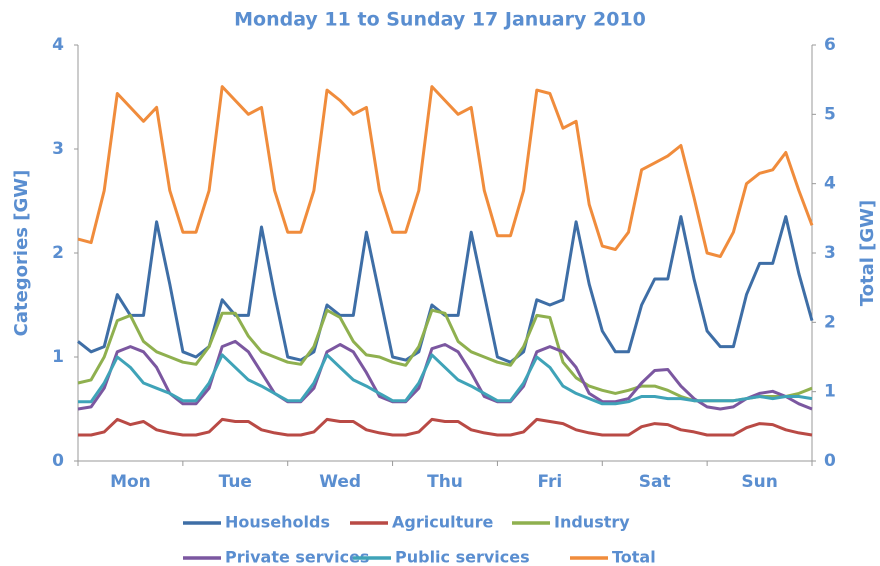  Describe the element at coordinates (297, 557) in the screenshot. I see `legend-label: Private services` at that location.